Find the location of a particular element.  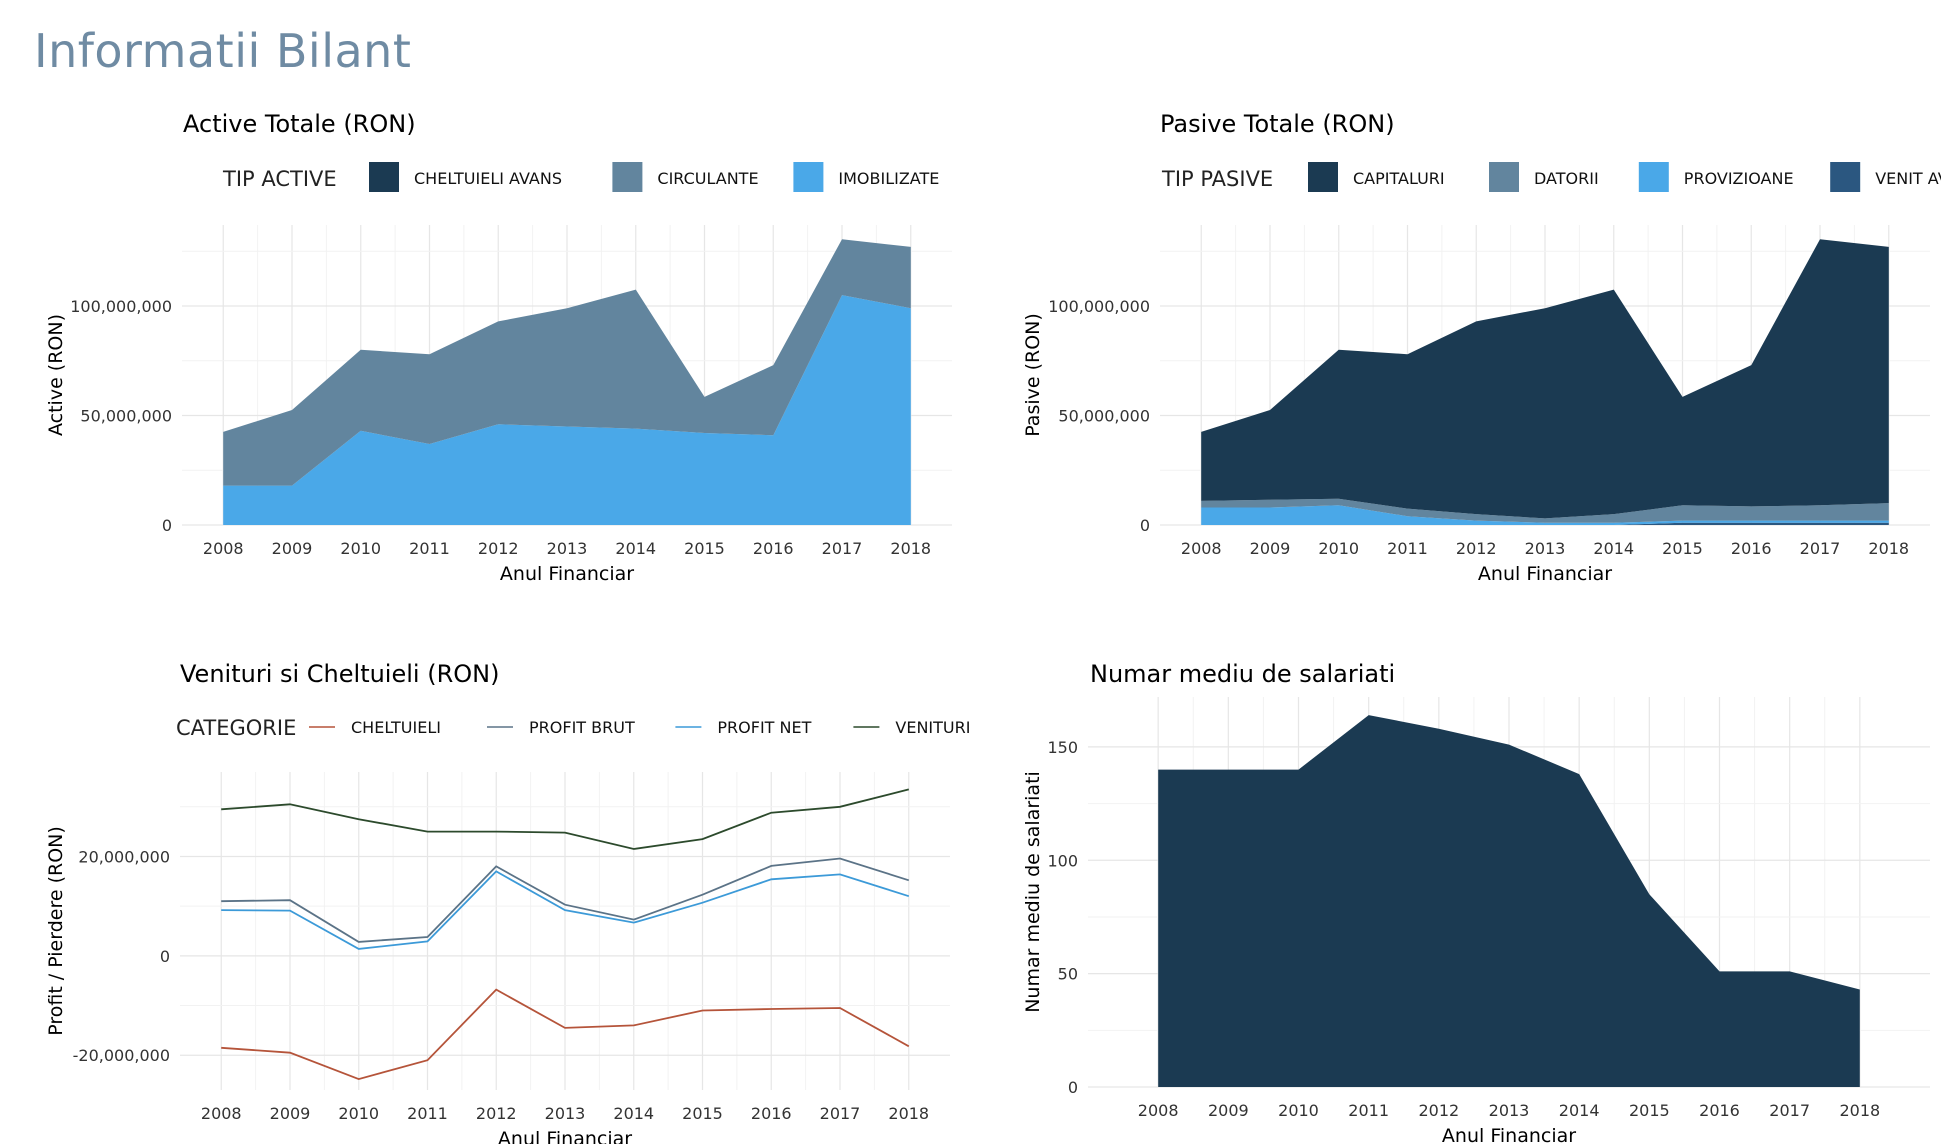

y-tick-label: 50 is located at coordinates (1068, 974).